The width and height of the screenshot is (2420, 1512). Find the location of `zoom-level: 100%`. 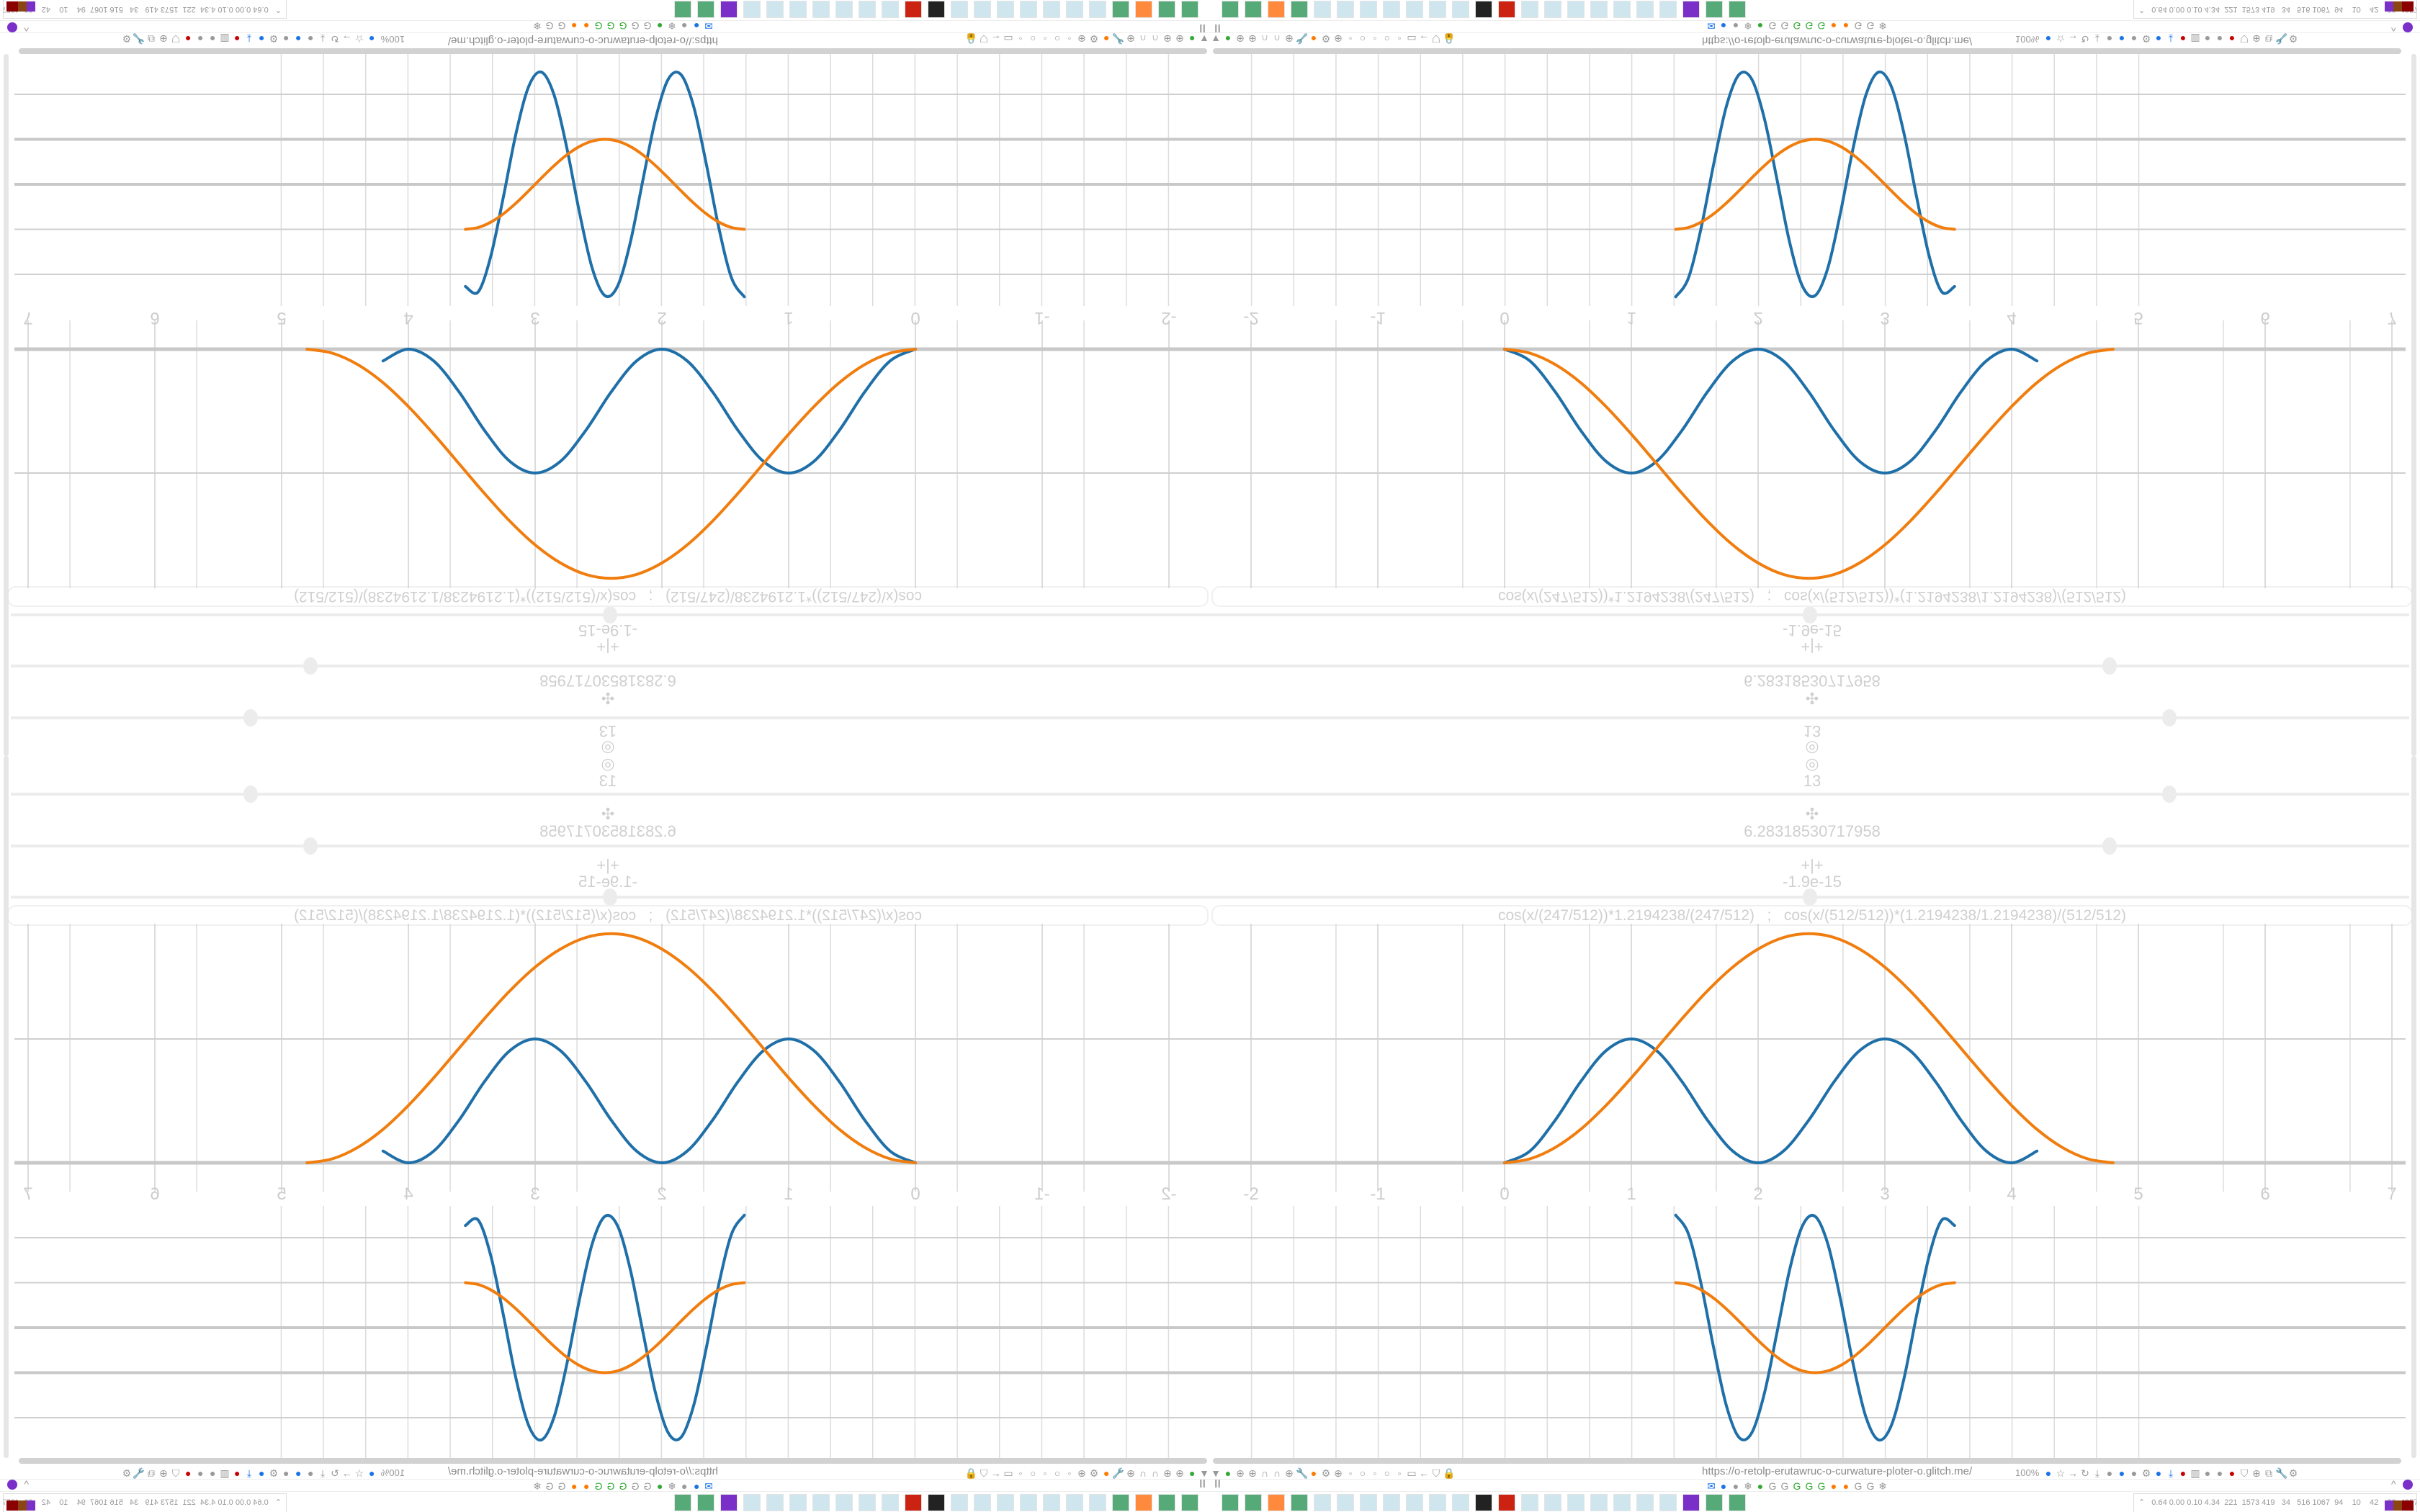

zoom-level: 100% is located at coordinates (2027, 1473).